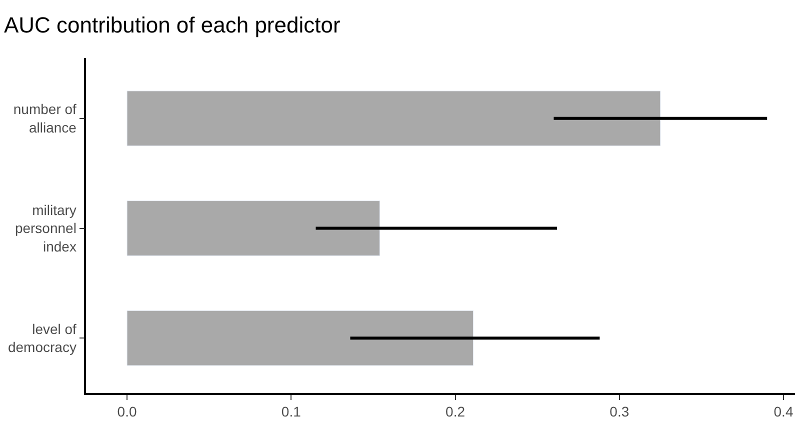 This screenshot has width=803, height=431. What do you see at coordinates (42, 338) in the screenshot?
I see `y-tick-label: level of democracy` at bounding box center [42, 338].